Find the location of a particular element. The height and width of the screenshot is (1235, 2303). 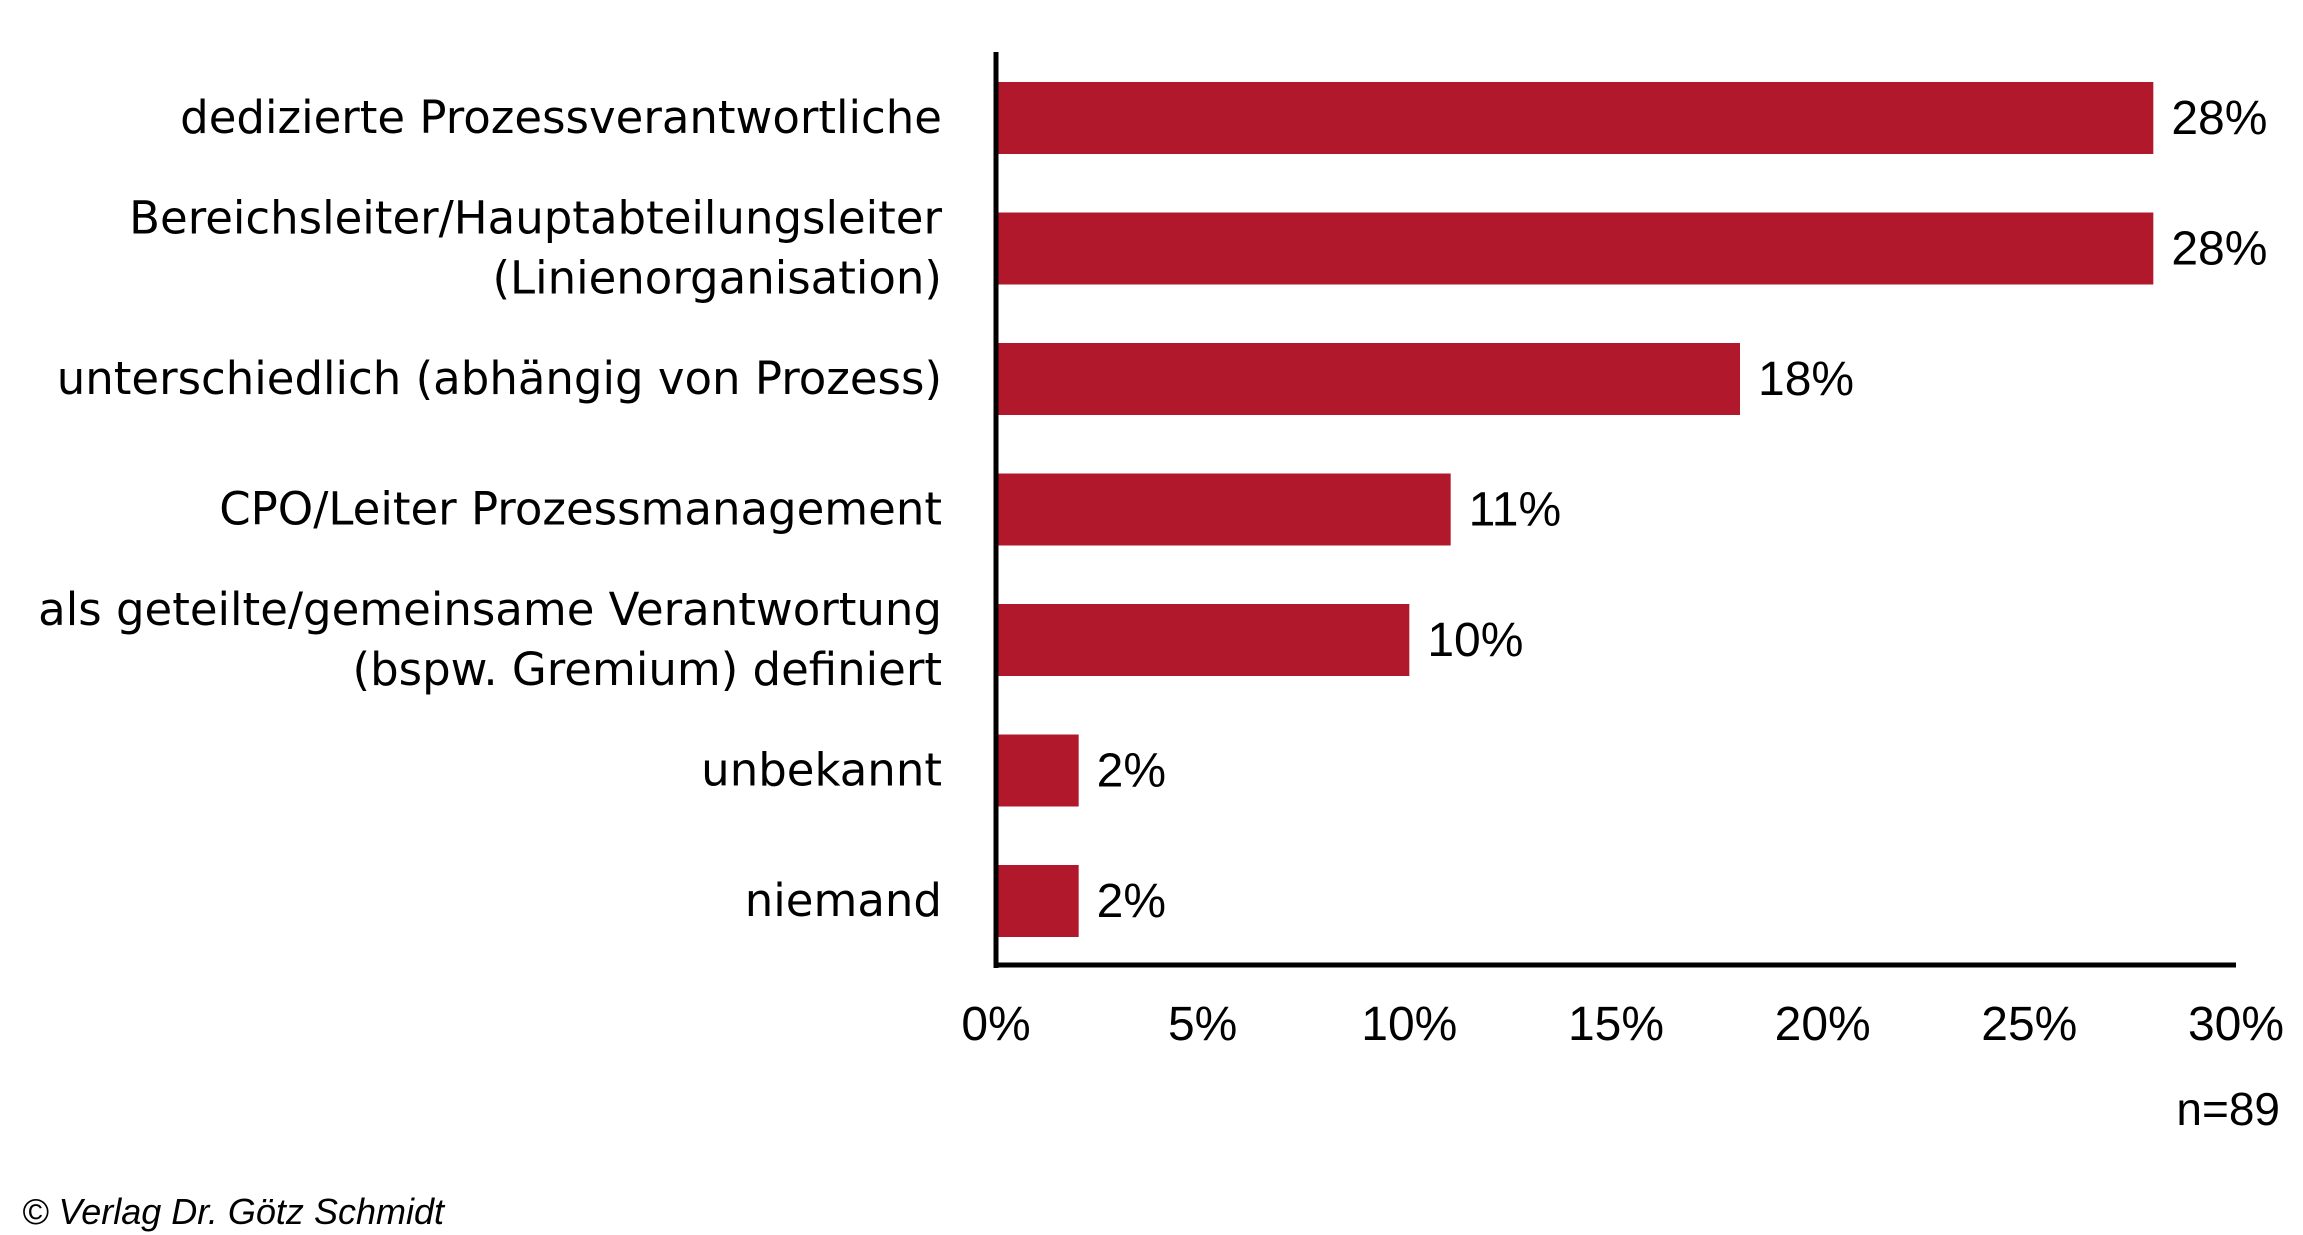

category-label-line: unbekannt is located at coordinates (821, 770).